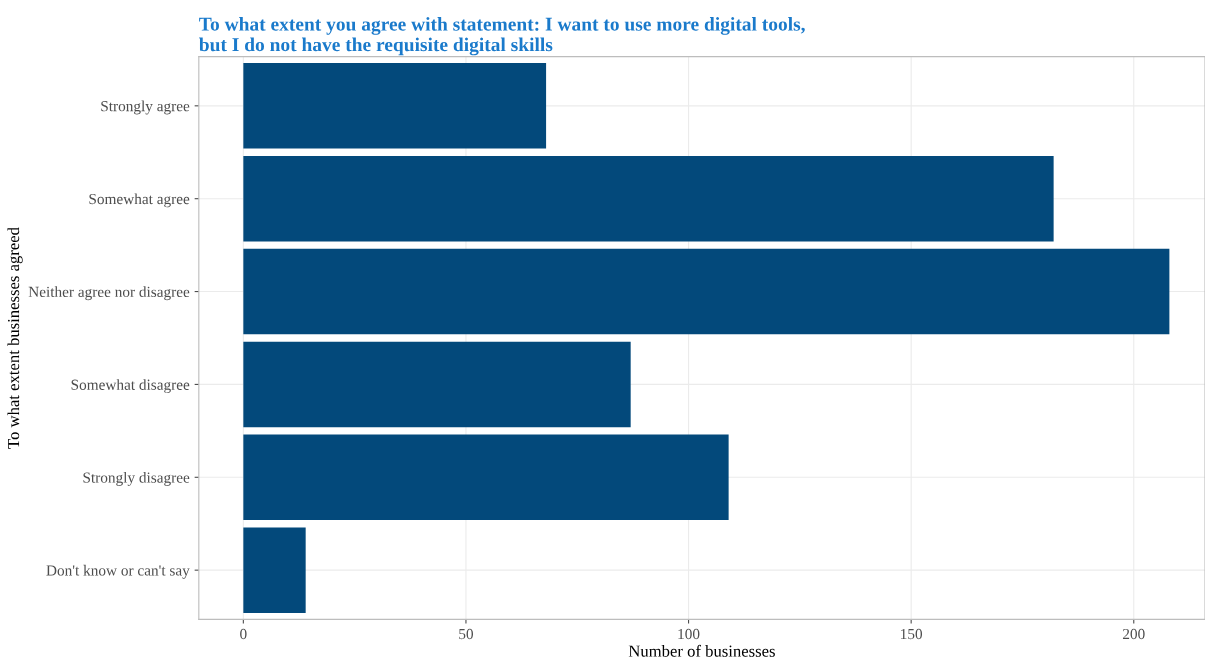 The image size is (1205, 666). I want to click on x-axis-title: Number of businesses, so click(701, 650).